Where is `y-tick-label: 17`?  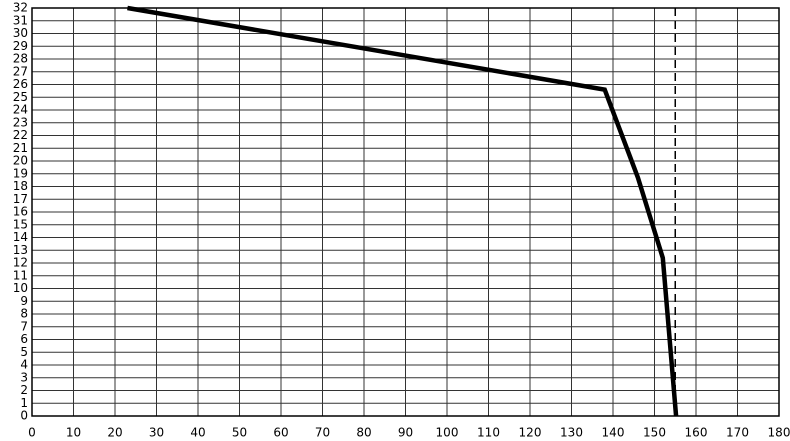 y-tick-label: 17 is located at coordinates (20, 199).